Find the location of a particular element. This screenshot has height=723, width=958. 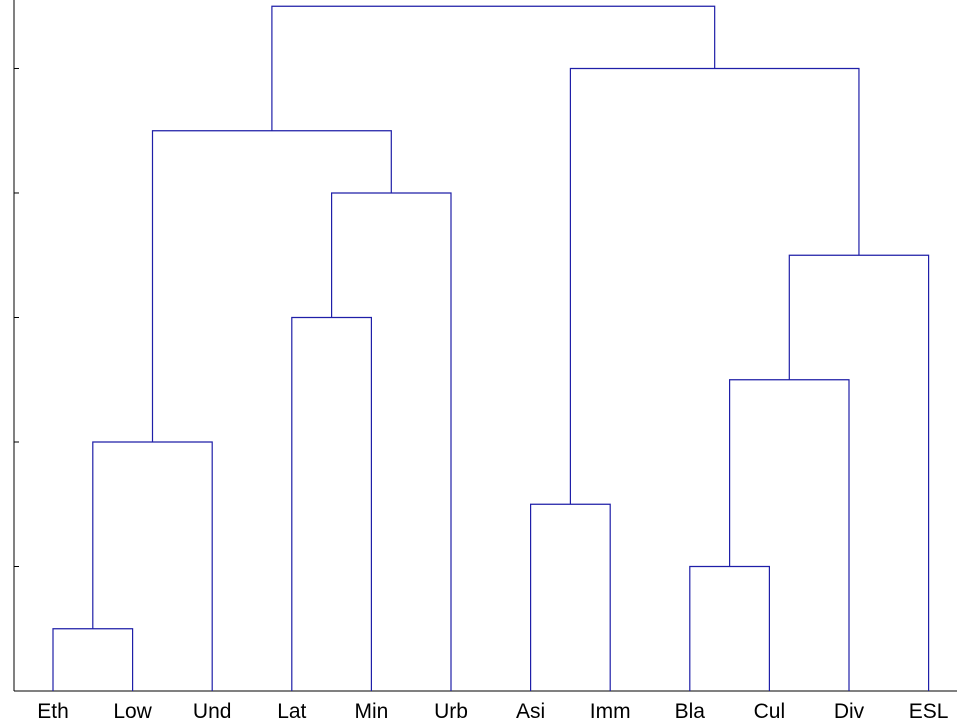

leaf-label-eth: Eth is located at coordinates (53, 711).